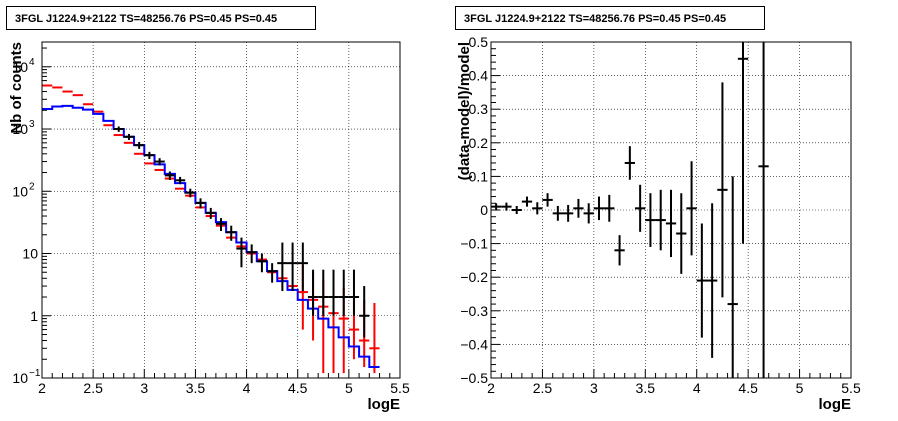  What do you see at coordinates (32, 62) in the screenshot?
I see `left-y-tick-exponent: 4` at bounding box center [32, 62].